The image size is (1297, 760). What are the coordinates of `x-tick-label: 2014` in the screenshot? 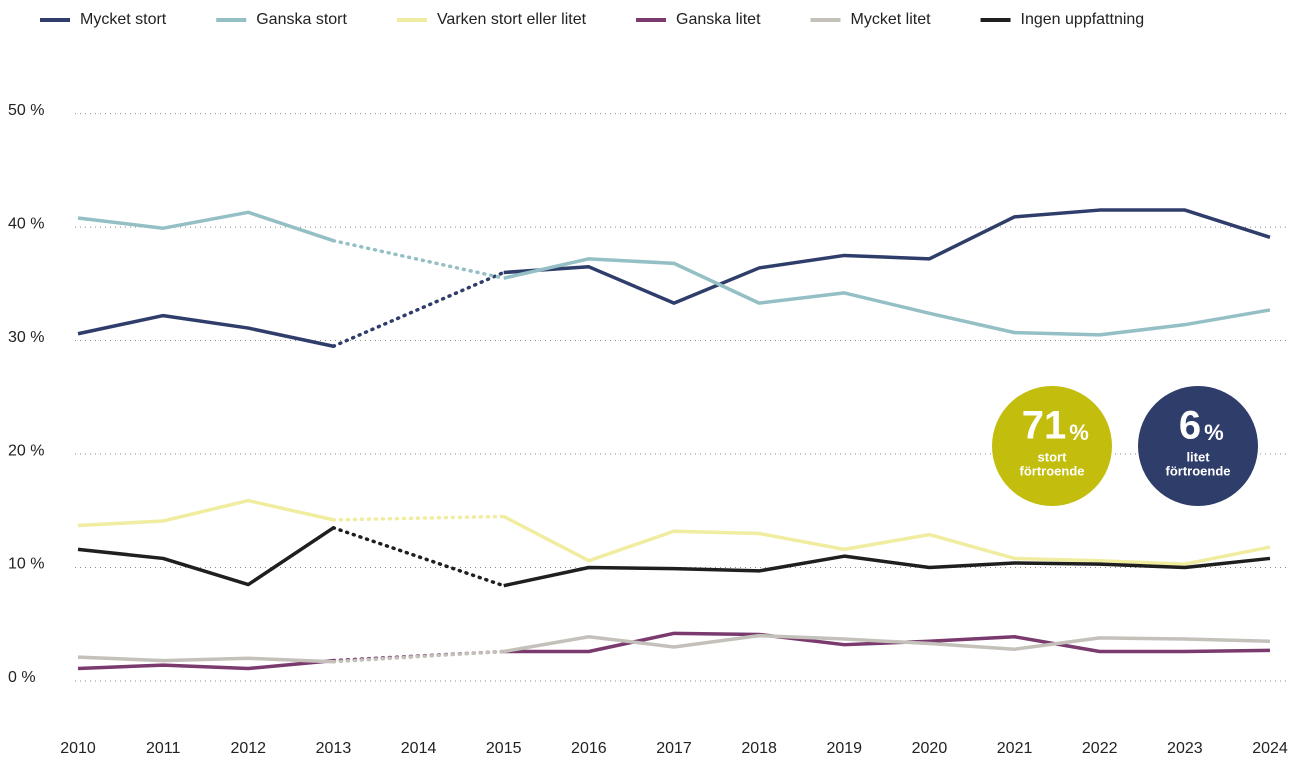 It's located at (419, 748).